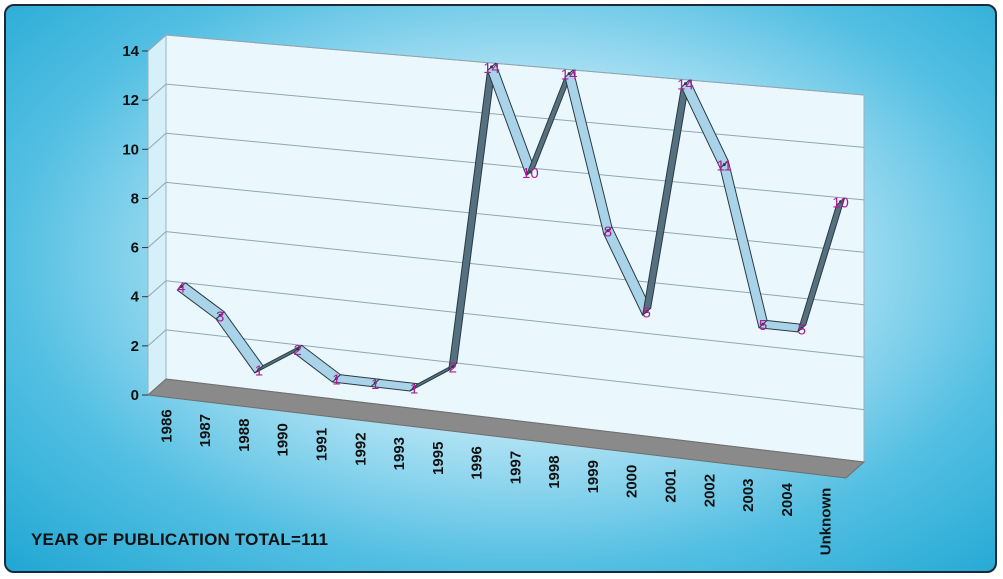 The height and width of the screenshot is (579, 1003). I want to click on x-tick-label: 1993, so click(399, 453).